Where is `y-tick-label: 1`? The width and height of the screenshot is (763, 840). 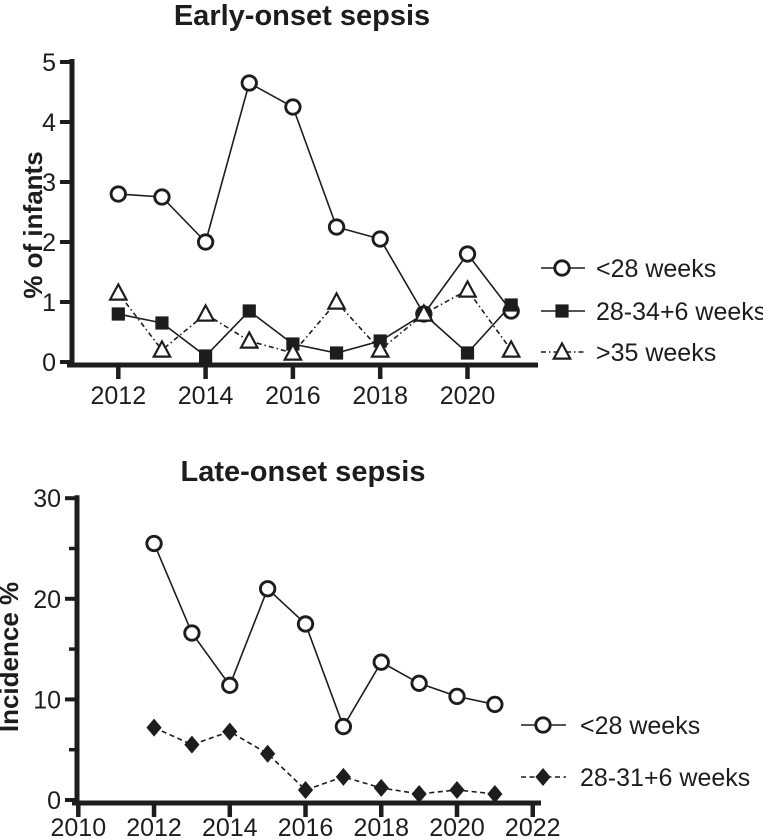
y-tick-label: 1 is located at coordinates (49, 303).